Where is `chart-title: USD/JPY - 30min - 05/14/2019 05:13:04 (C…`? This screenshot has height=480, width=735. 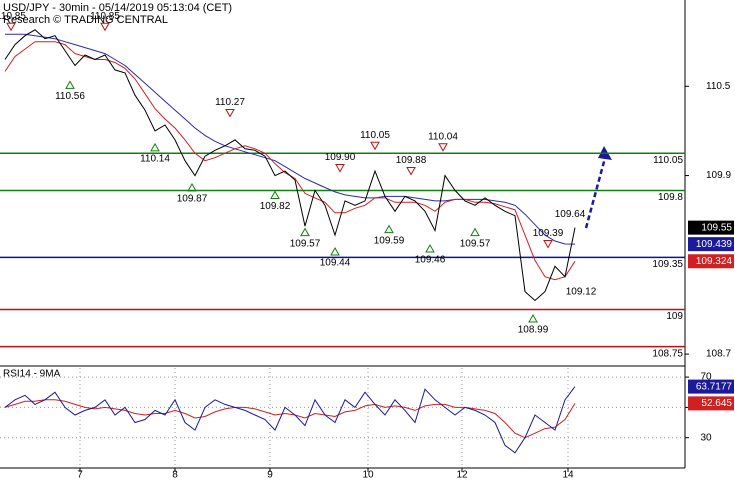
chart-title: USD/JPY - 30min - 05/14/2019 05:13:04 (C… is located at coordinates (117, 8).